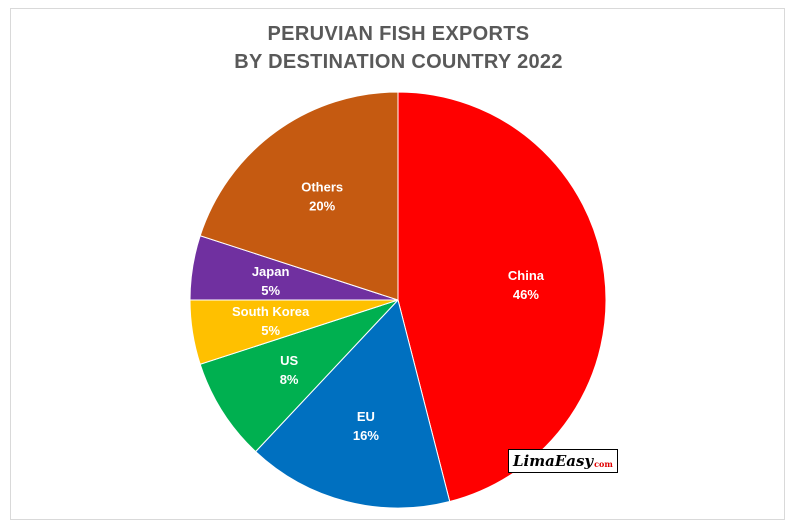 The width and height of the screenshot is (797, 532). What do you see at coordinates (526, 294) in the screenshot?
I see `slice-value-china: 46%` at bounding box center [526, 294].